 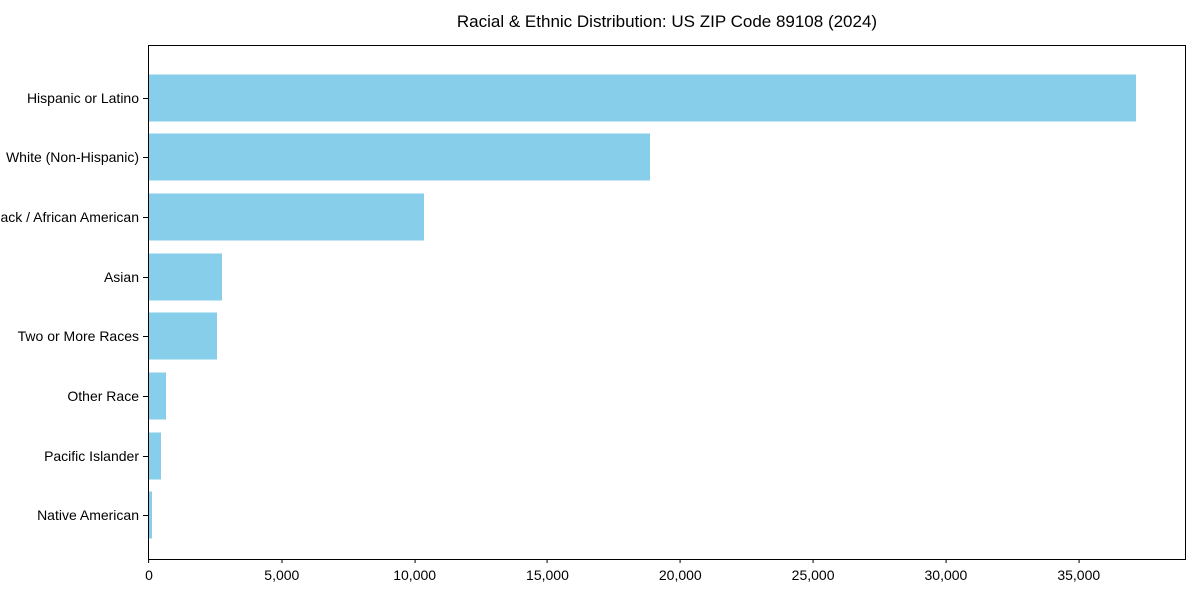 I want to click on y-axis-label: Pacific Islander, so click(x=91, y=455).